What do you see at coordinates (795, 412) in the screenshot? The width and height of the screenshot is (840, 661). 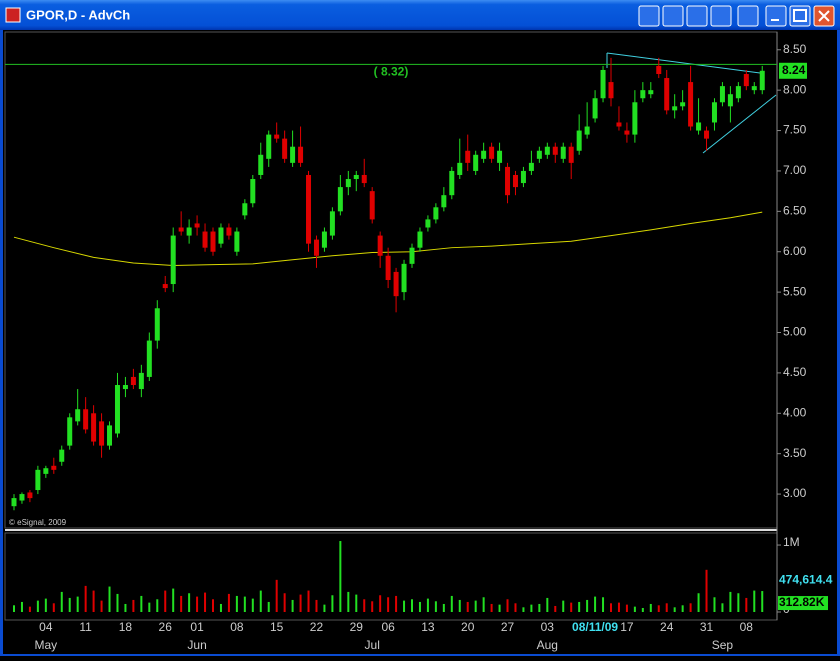 I see `y-tick-label: 4.00` at bounding box center [795, 412].